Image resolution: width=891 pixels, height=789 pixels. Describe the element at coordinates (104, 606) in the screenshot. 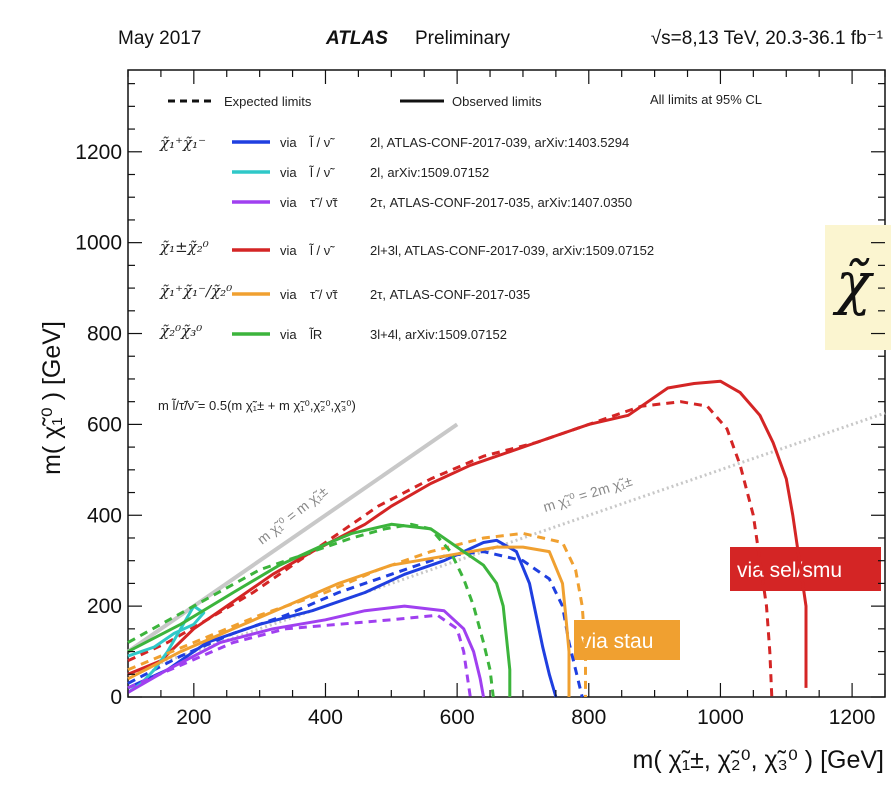

I see `y-tick-label: 200` at that location.